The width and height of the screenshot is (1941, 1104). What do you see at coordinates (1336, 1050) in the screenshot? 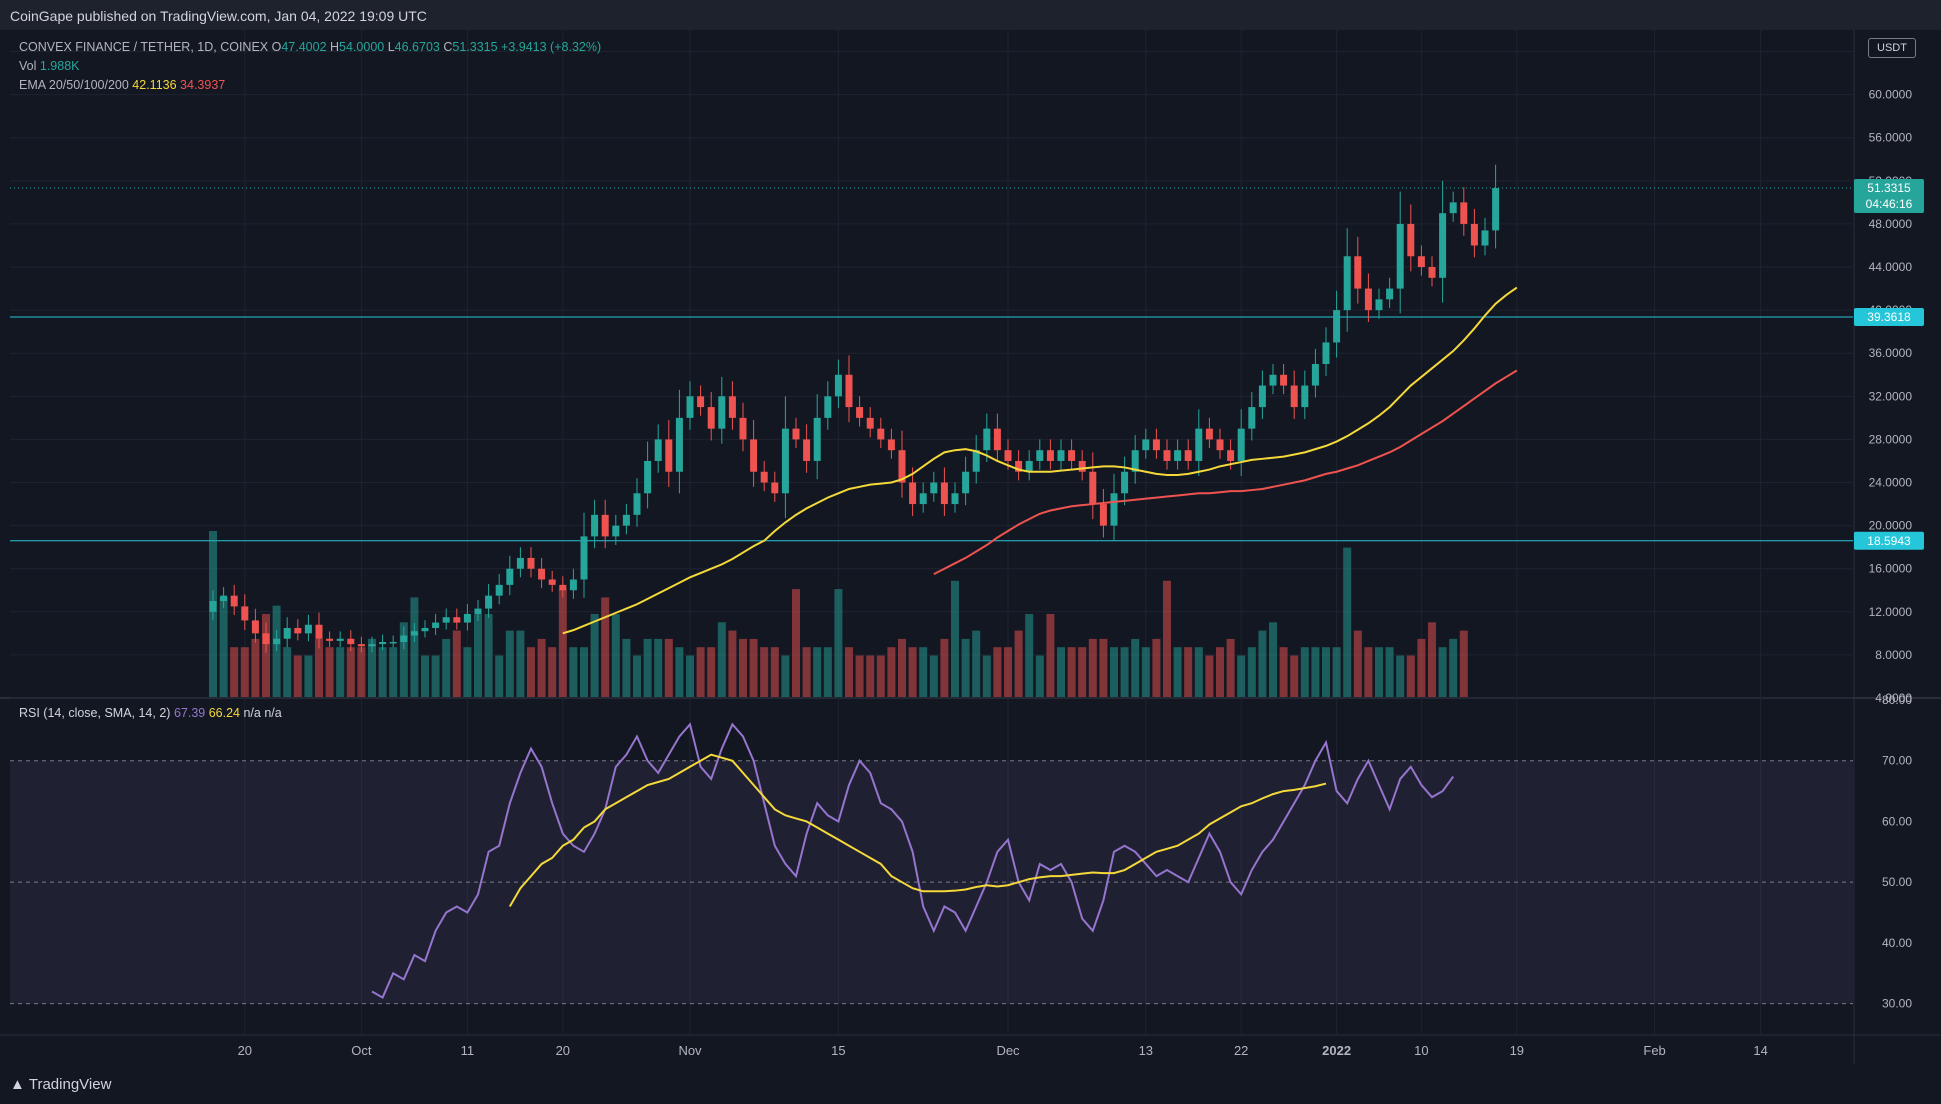
I see `x-tick-label: 2022` at bounding box center [1336, 1050].